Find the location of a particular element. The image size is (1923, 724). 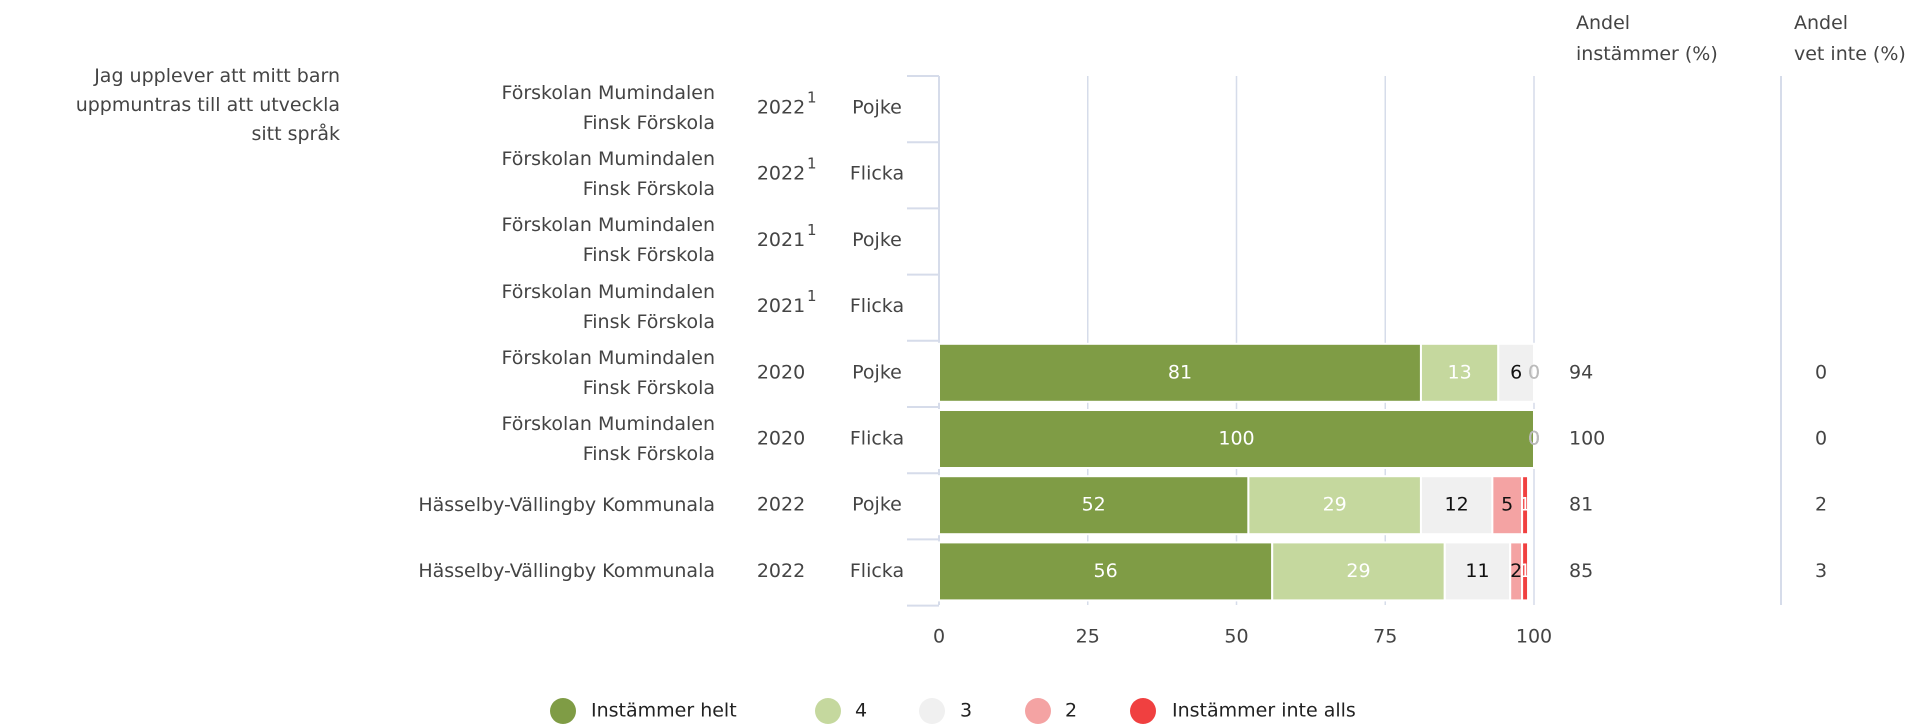

x-tick-label: 100 is located at coordinates (1534, 637).